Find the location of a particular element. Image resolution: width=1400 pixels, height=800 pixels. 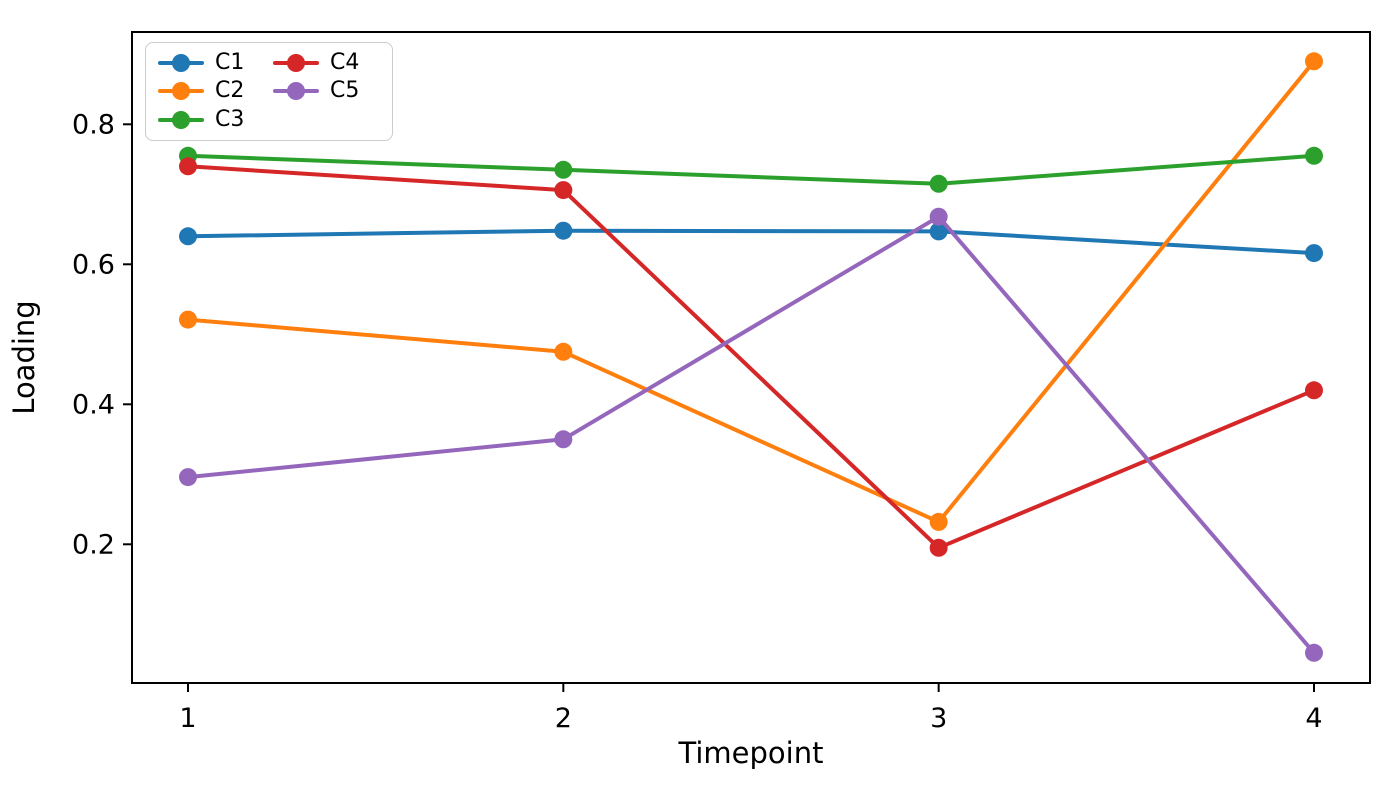

y-tick-label: 0.8 is located at coordinates (93, 124).